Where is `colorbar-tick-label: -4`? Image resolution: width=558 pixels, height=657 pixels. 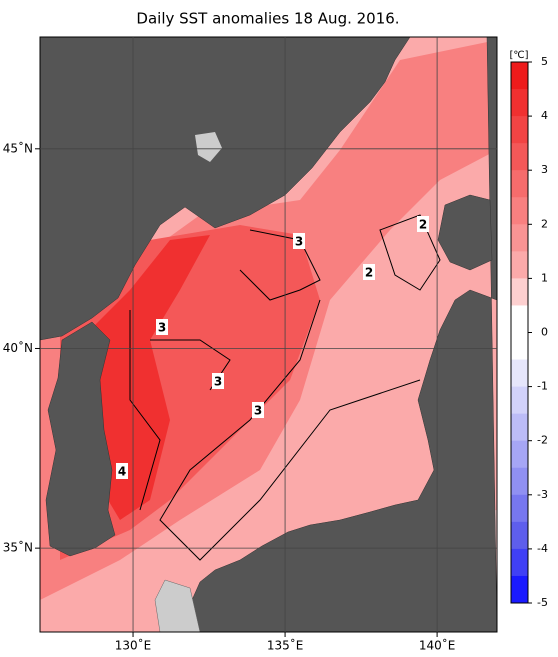 colorbar-tick-label: -4 is located at coordinates (542, 548).